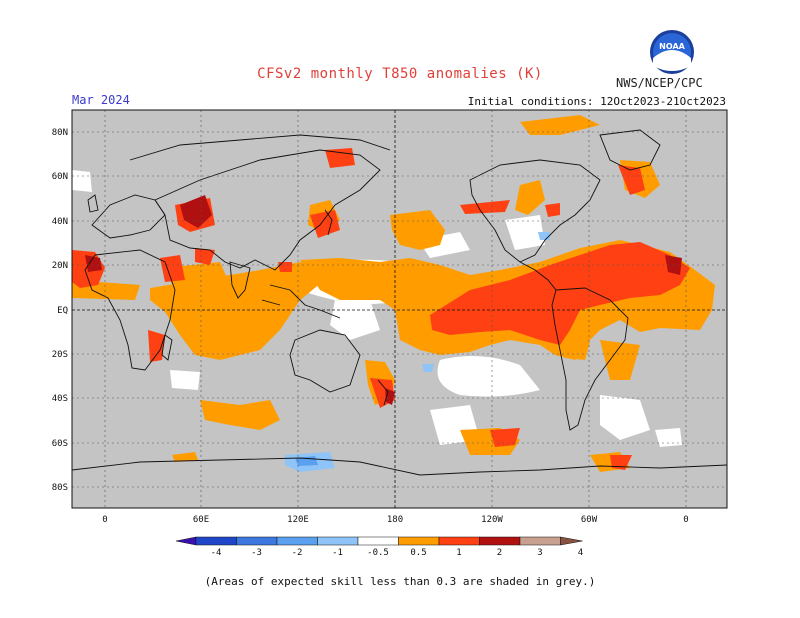 The width and height of the screenshot is (800, 618). I want to click on lon-label: 180, so click(395, 520).